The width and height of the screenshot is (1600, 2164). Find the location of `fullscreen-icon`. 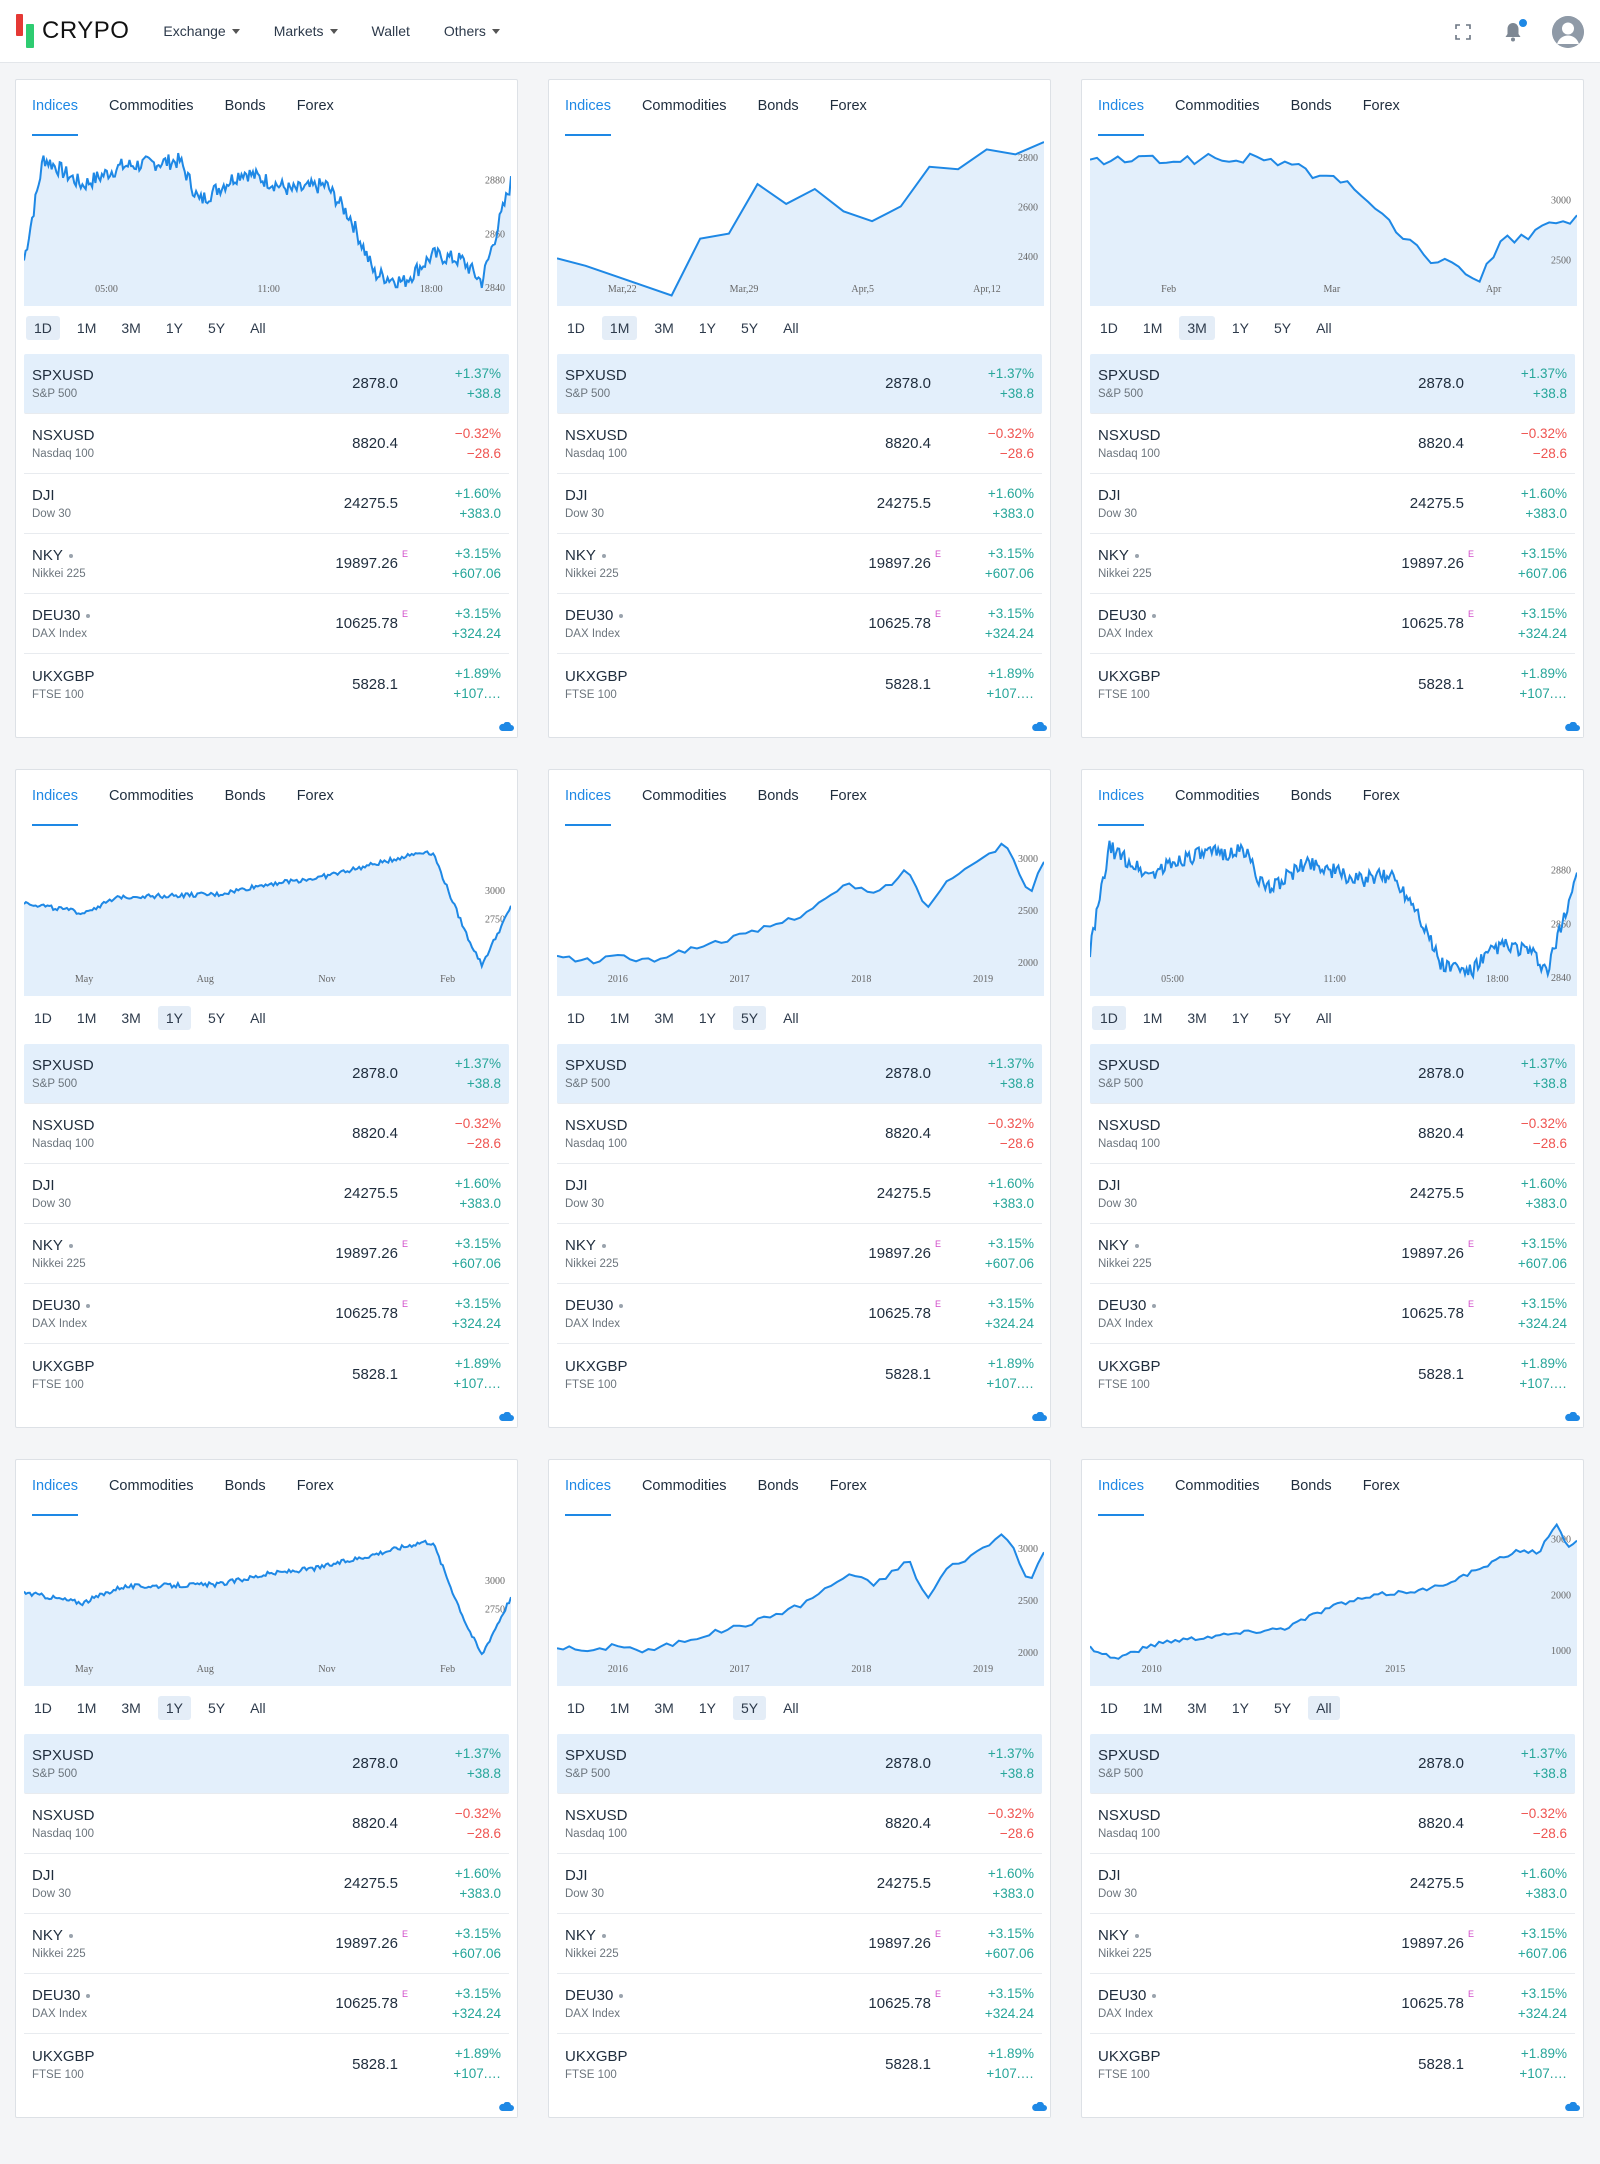

fullscreen-icon is located at coordinates (1463, 32).